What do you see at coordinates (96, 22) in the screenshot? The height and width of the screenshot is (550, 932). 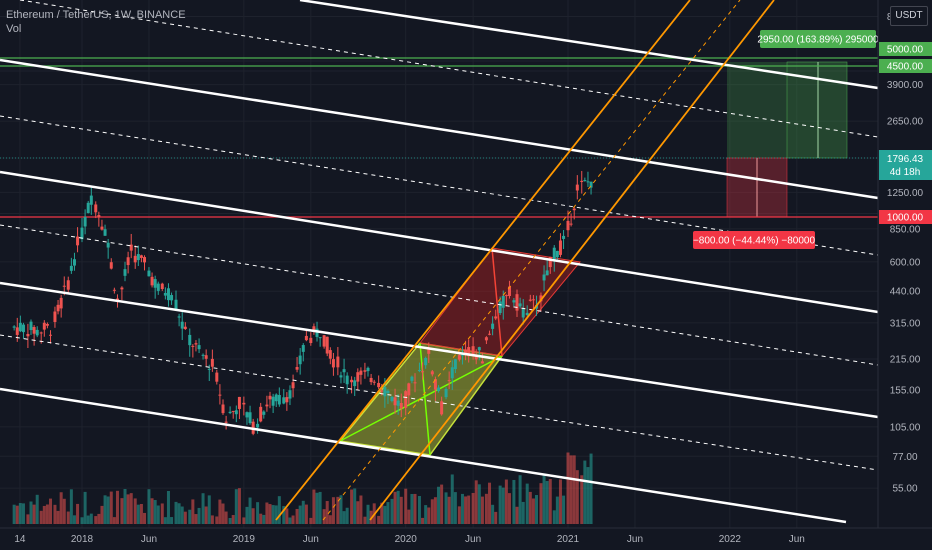 I see `chart-header: Ethereum / TetherUS, 1W, BINANCE Vol` at bounding box center [96, 22].